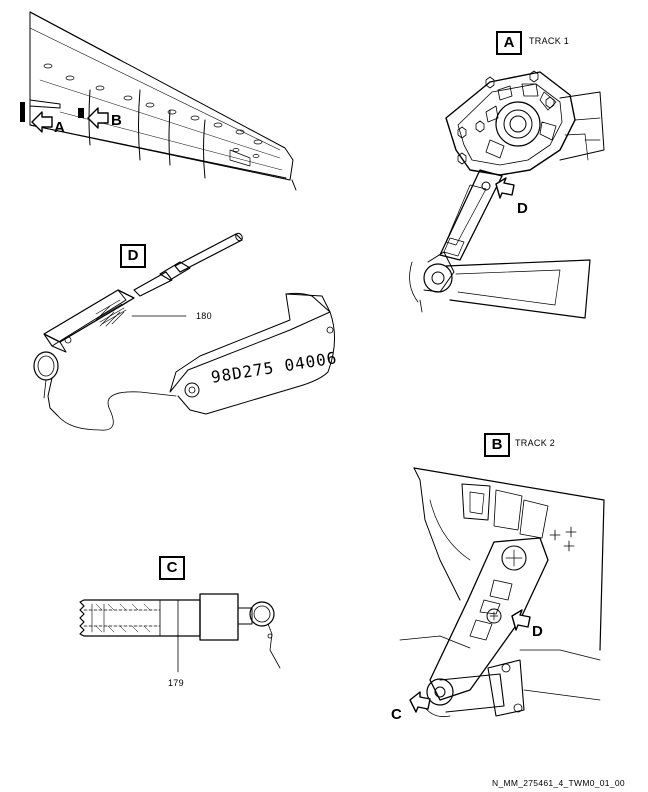 The height and width of the screenshot is (792, 648). Describe the element at coordinates (549, 41) in the screenshot. I see `track1-title: TRACK 1` at that location.